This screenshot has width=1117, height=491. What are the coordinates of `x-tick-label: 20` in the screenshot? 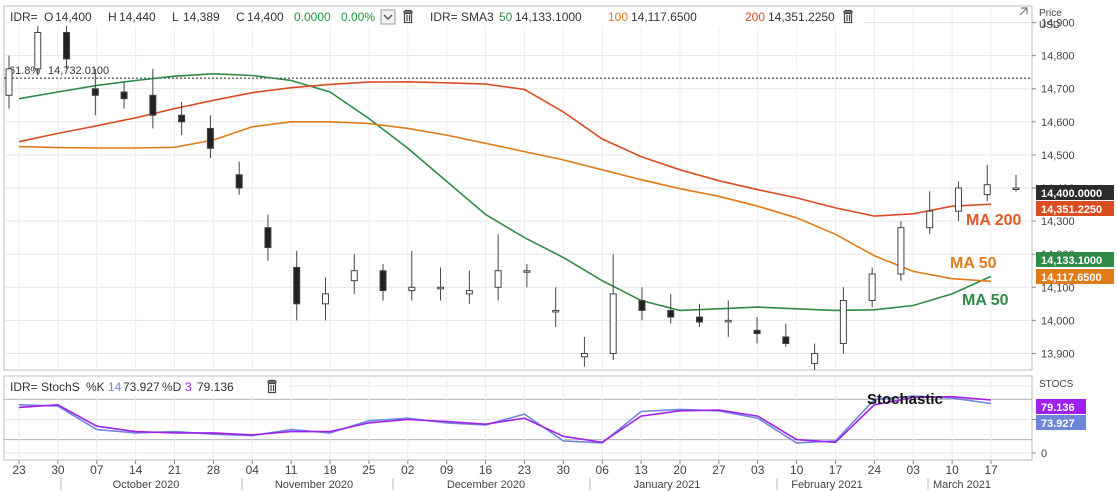 It's located at (680, 470).